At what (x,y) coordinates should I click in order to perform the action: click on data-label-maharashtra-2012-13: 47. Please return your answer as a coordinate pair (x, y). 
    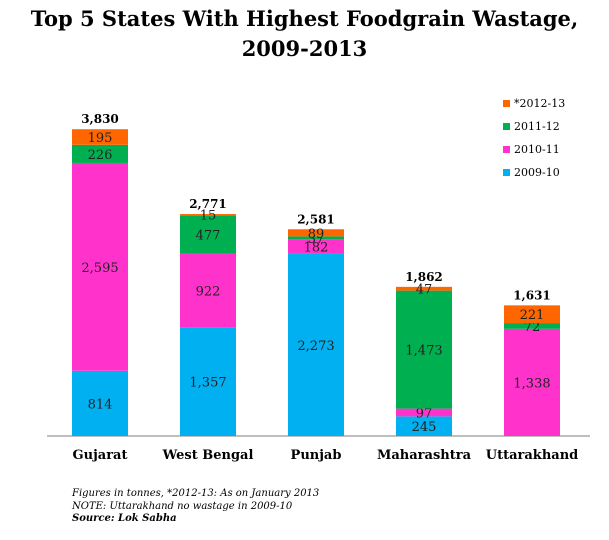
    Looking at the image, I should click on (424, 290).